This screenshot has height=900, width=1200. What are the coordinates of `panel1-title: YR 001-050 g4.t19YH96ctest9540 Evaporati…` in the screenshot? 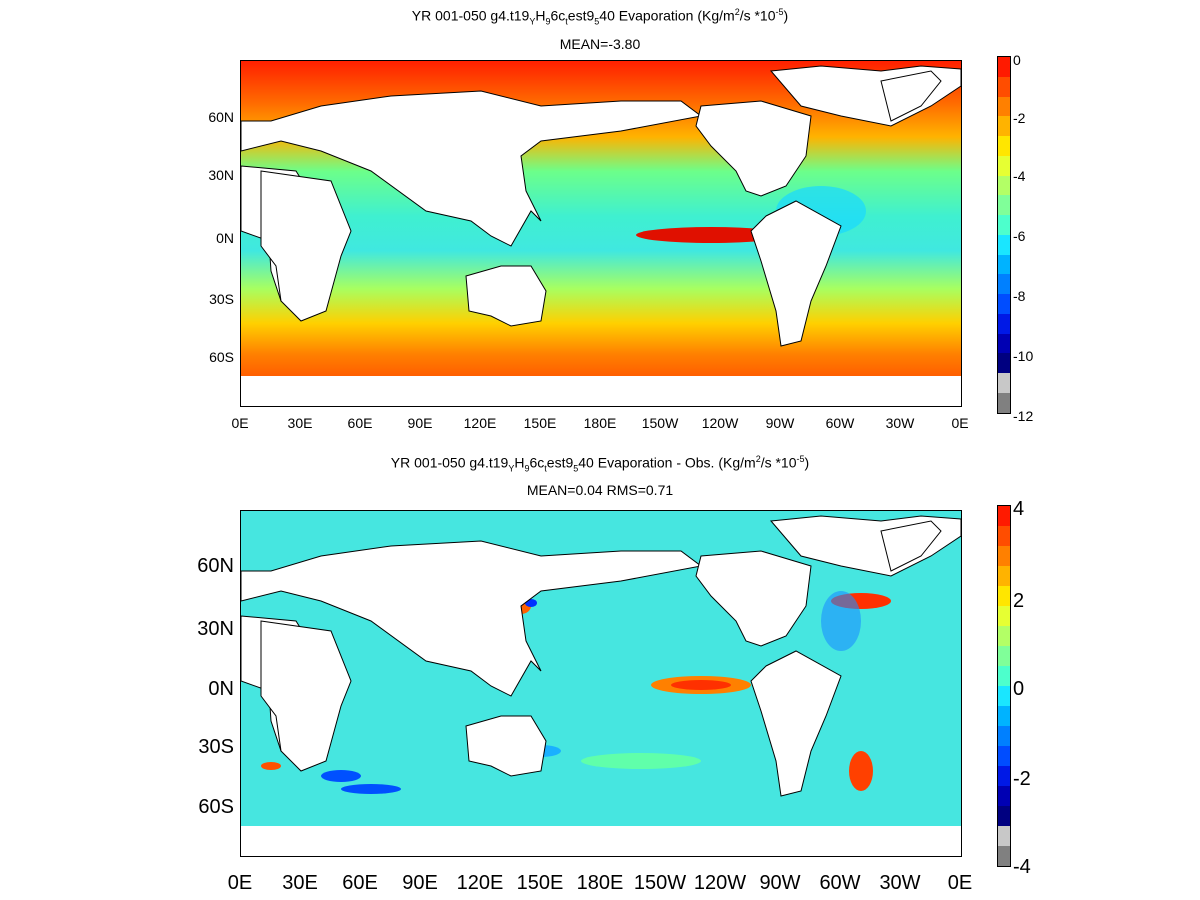 It's located at (600, 17).